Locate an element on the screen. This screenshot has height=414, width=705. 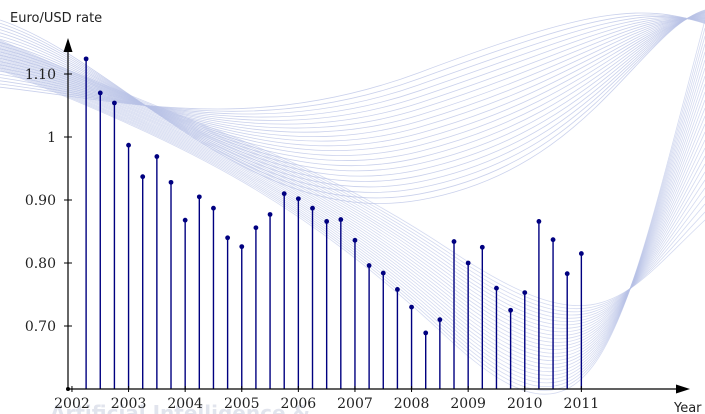
x-ticks: 2002 2003 2004 2005 2006 2007 2008 2009 2010 2011 is located at coordinates (326, 399).